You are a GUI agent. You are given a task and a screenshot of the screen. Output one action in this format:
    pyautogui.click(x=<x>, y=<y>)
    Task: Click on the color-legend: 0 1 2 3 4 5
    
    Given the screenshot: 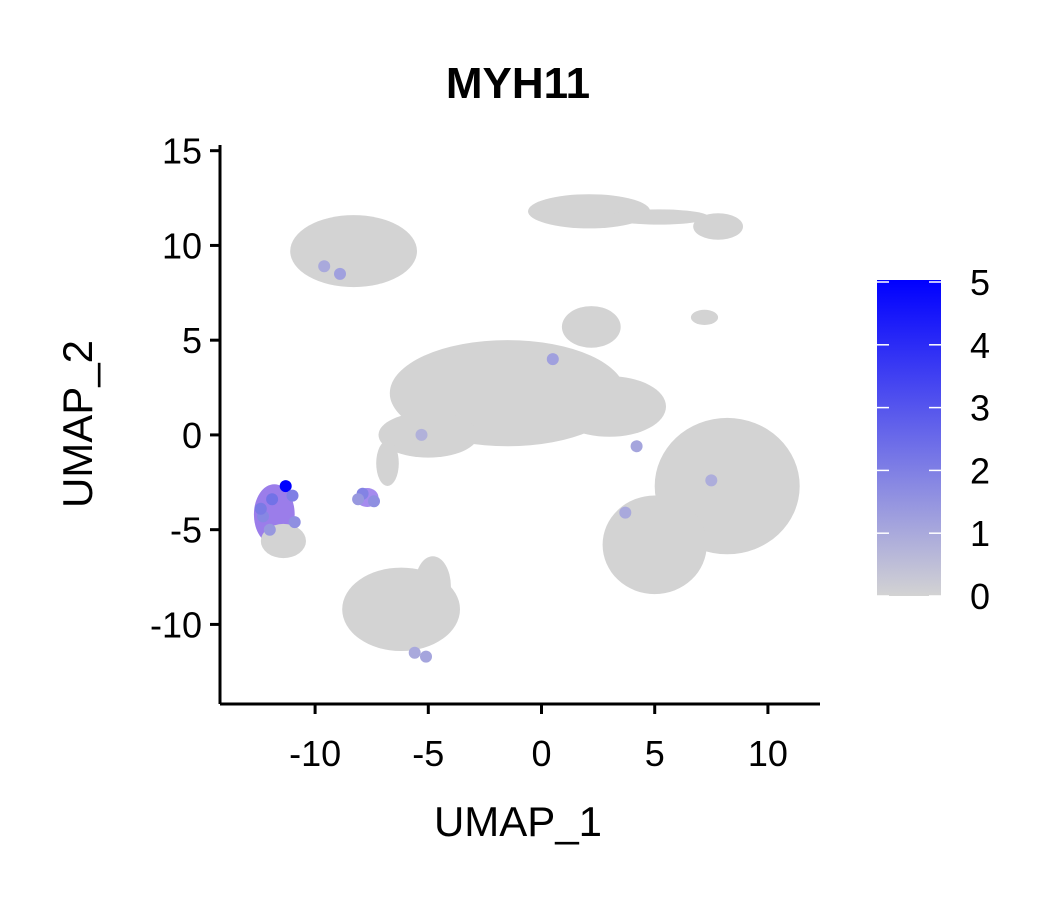 What is the action you would take?
    pyautogui.click(x=933, y=439)
    